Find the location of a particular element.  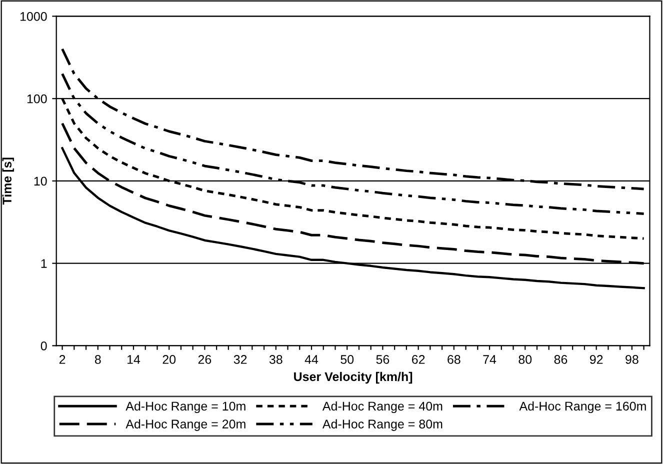

y-tick-label: 1 is located at coordinates (44, 263).